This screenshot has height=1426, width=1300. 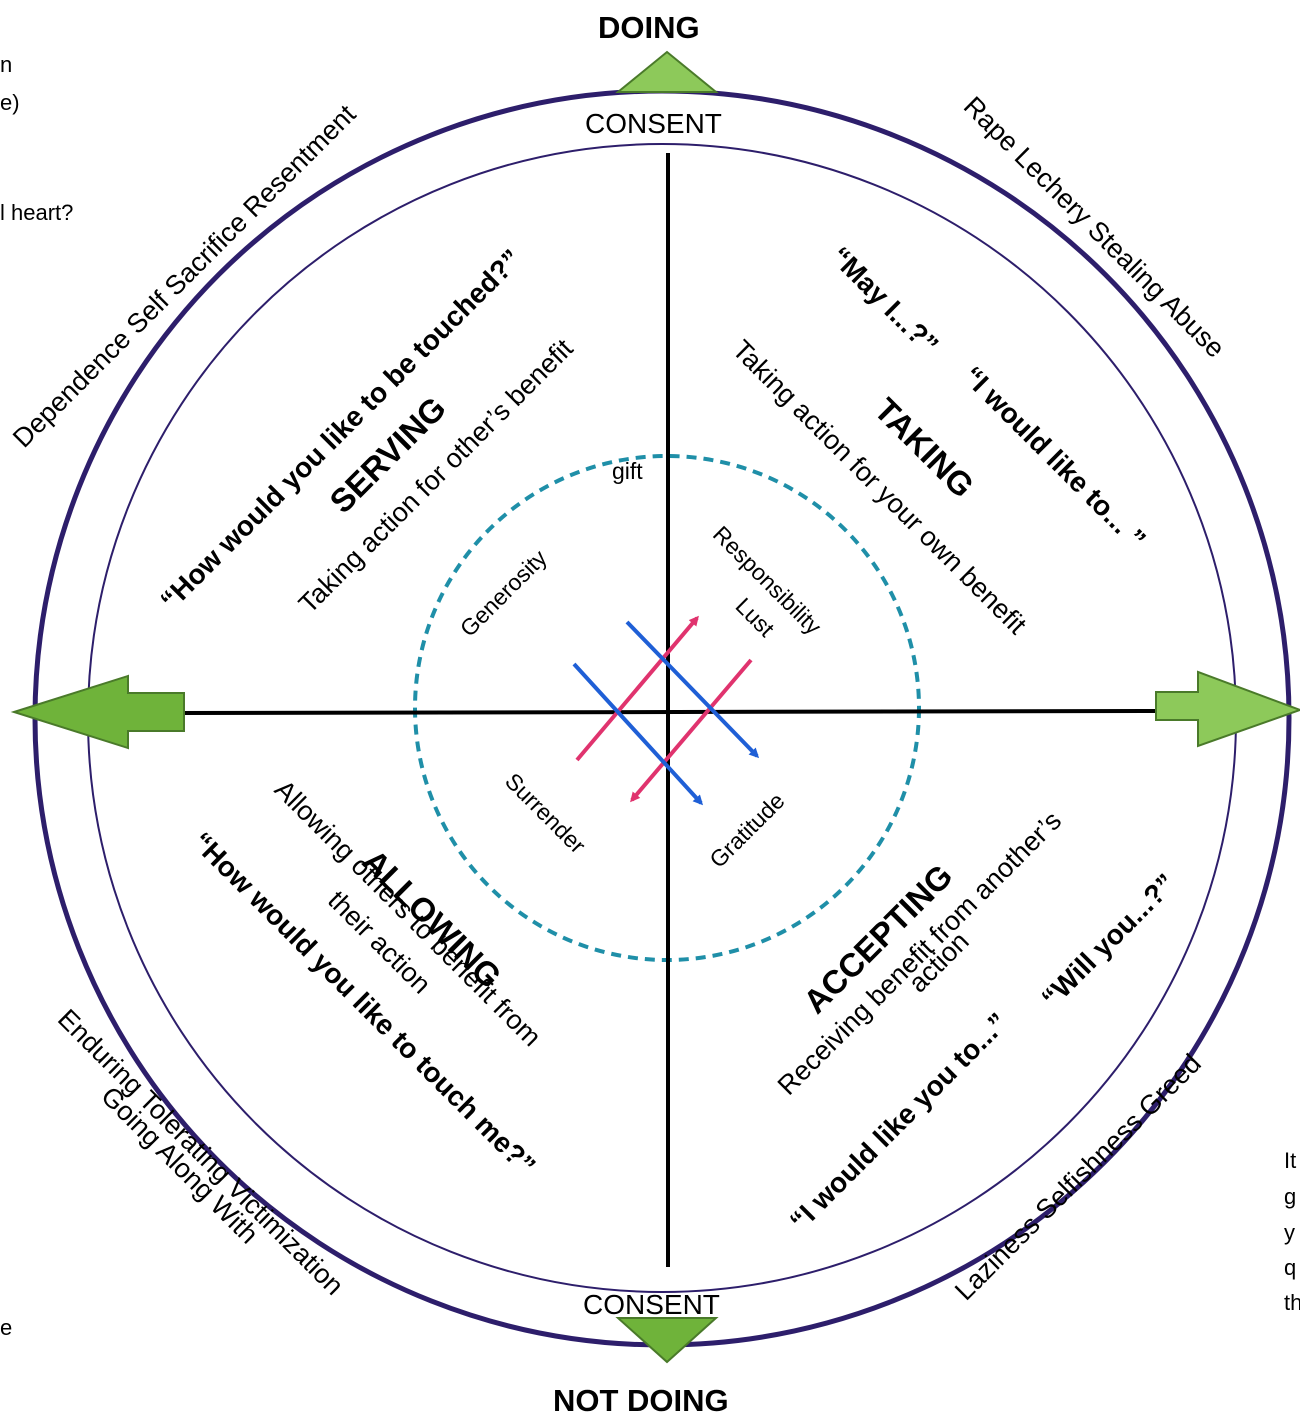 I want to click on consent-bottom-label: CONSENT, so click(x=651, y=1304).